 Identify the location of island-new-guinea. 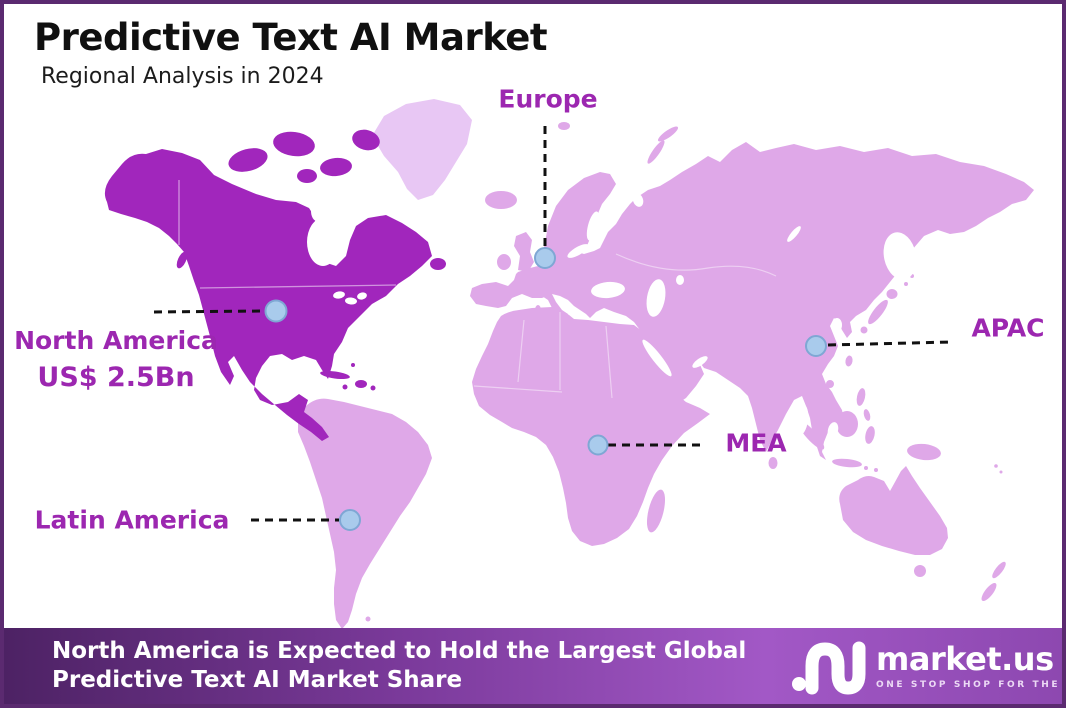
(924, 452).